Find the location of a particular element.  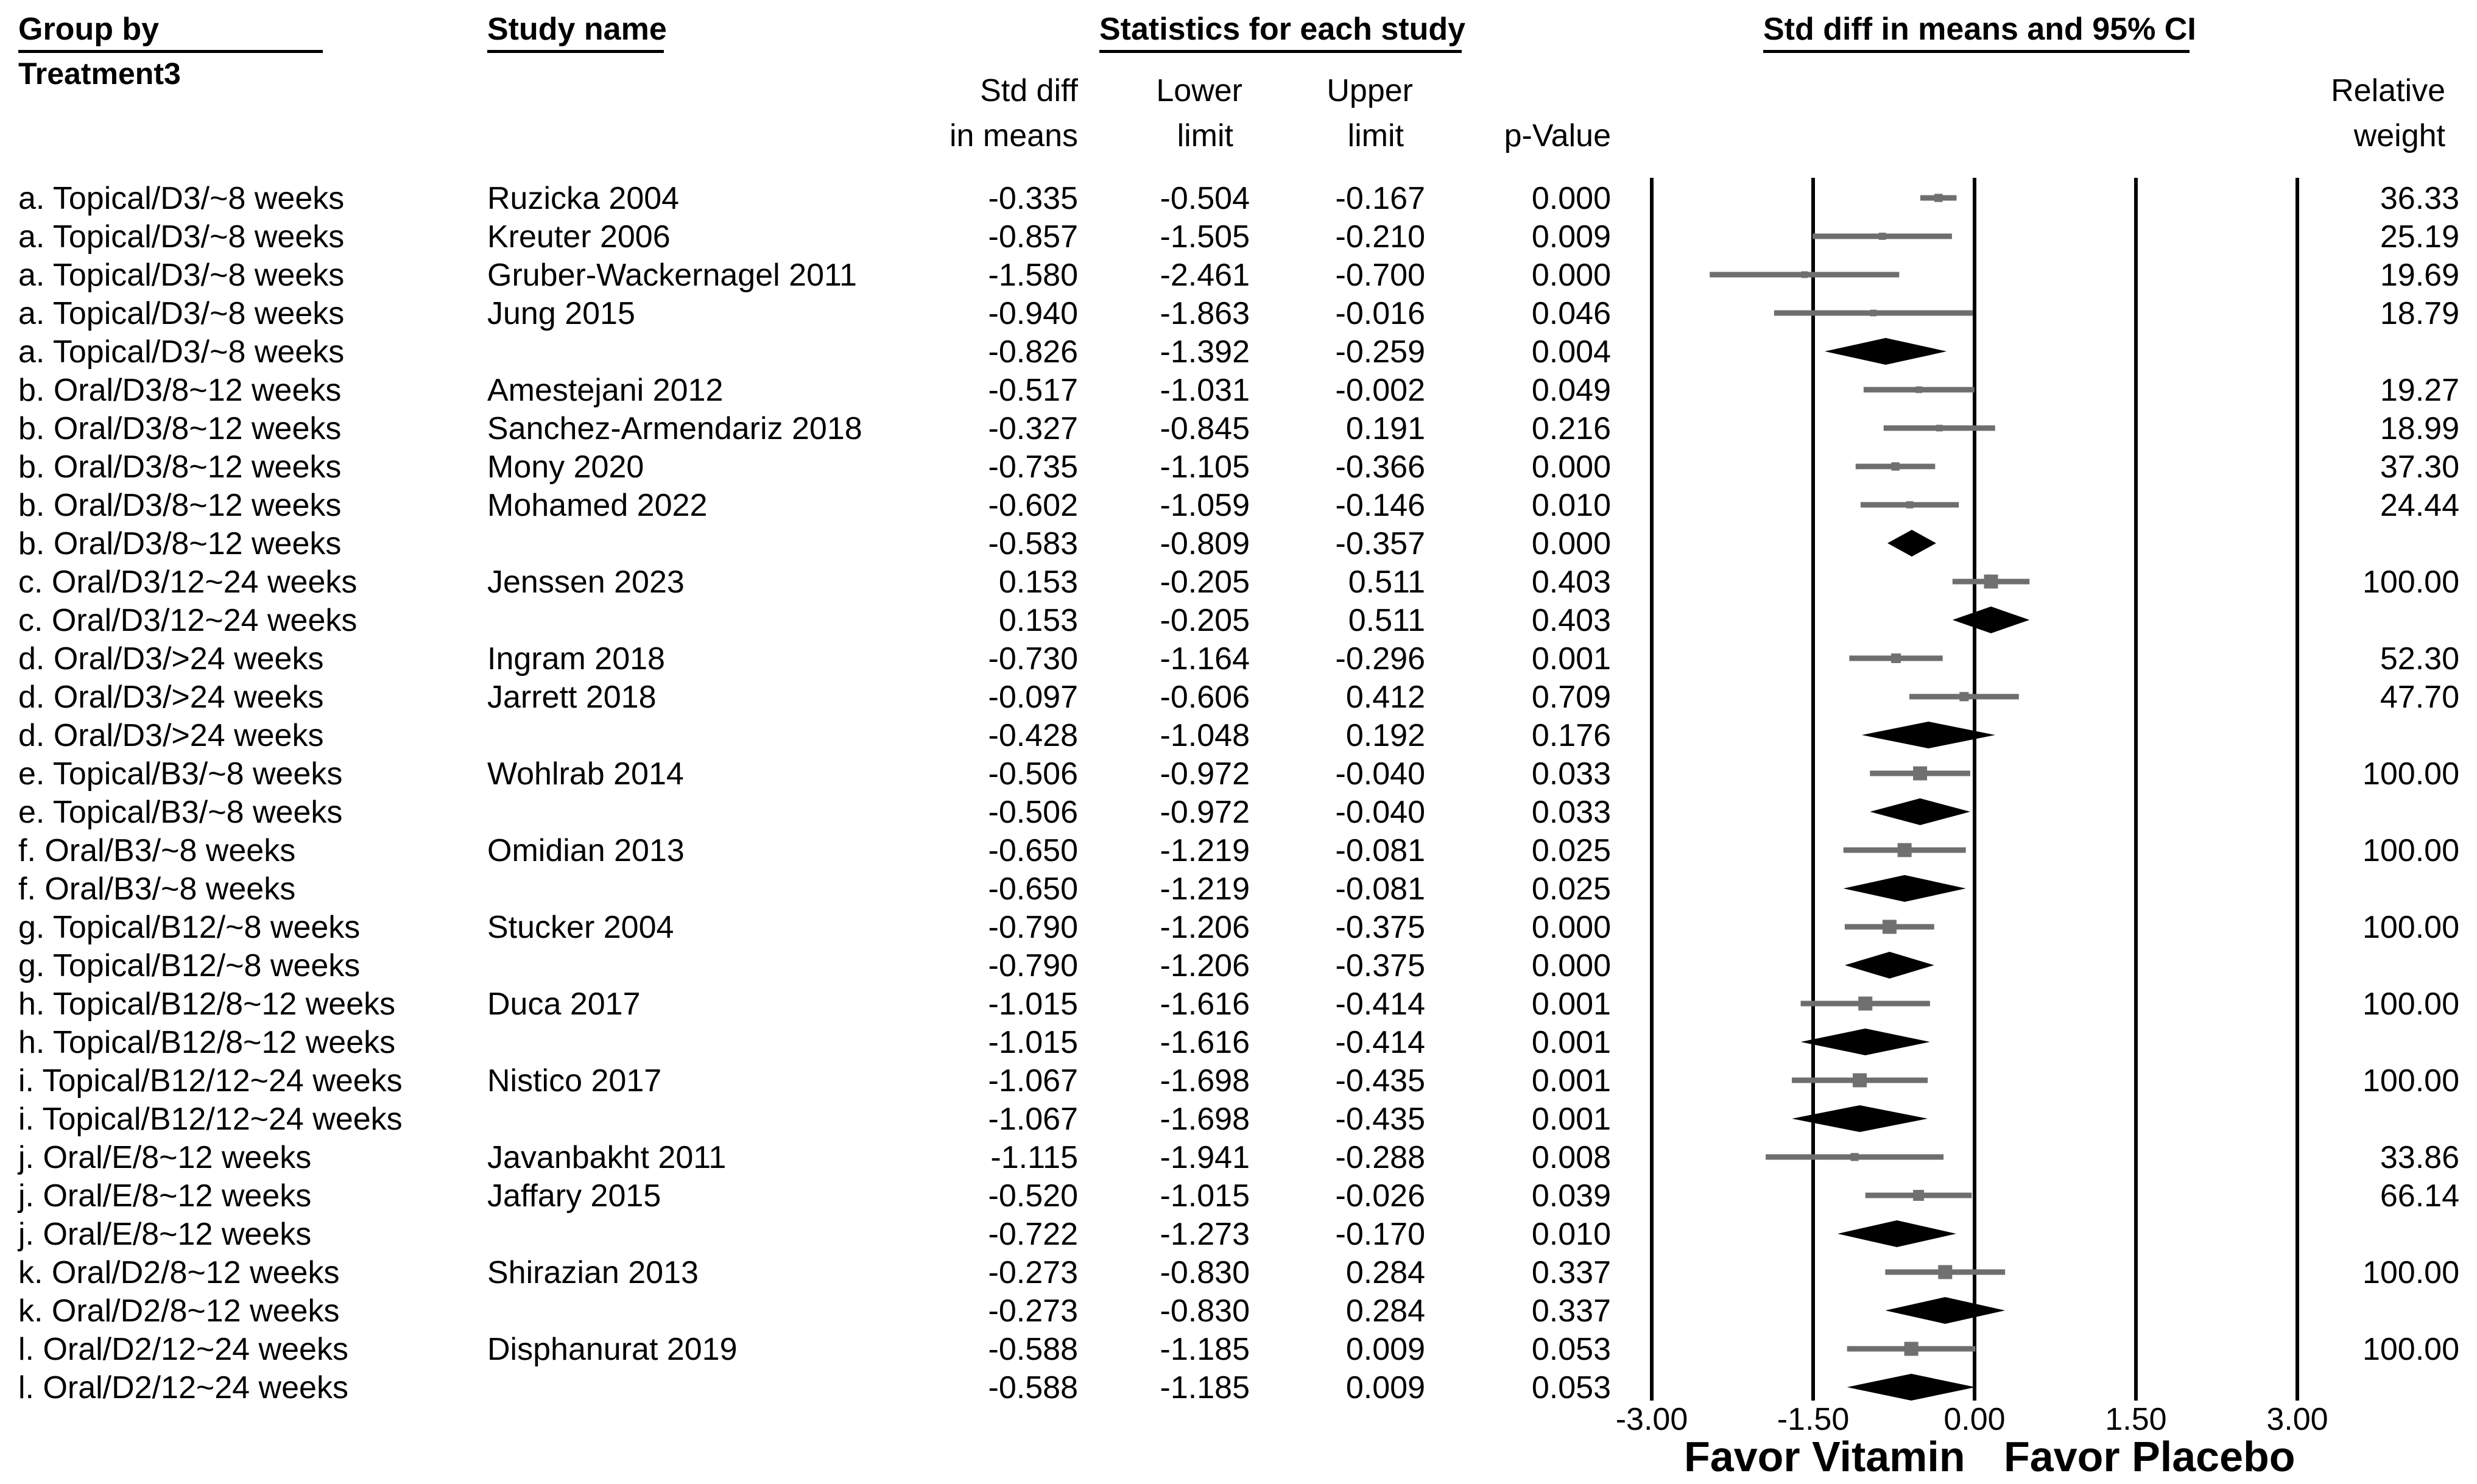

row-p-value: 0.039 is located at coordinates (1571, 1196).